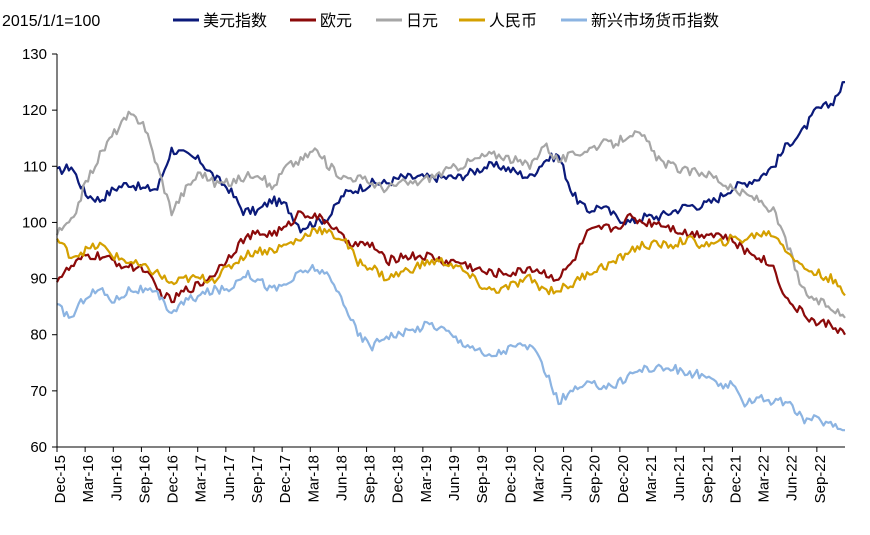 The width and height of the screenshot is (870, 535). Describe the element at coordinates (35, 166) in the screenshot. I see `y-tick-label: 110` at that location.